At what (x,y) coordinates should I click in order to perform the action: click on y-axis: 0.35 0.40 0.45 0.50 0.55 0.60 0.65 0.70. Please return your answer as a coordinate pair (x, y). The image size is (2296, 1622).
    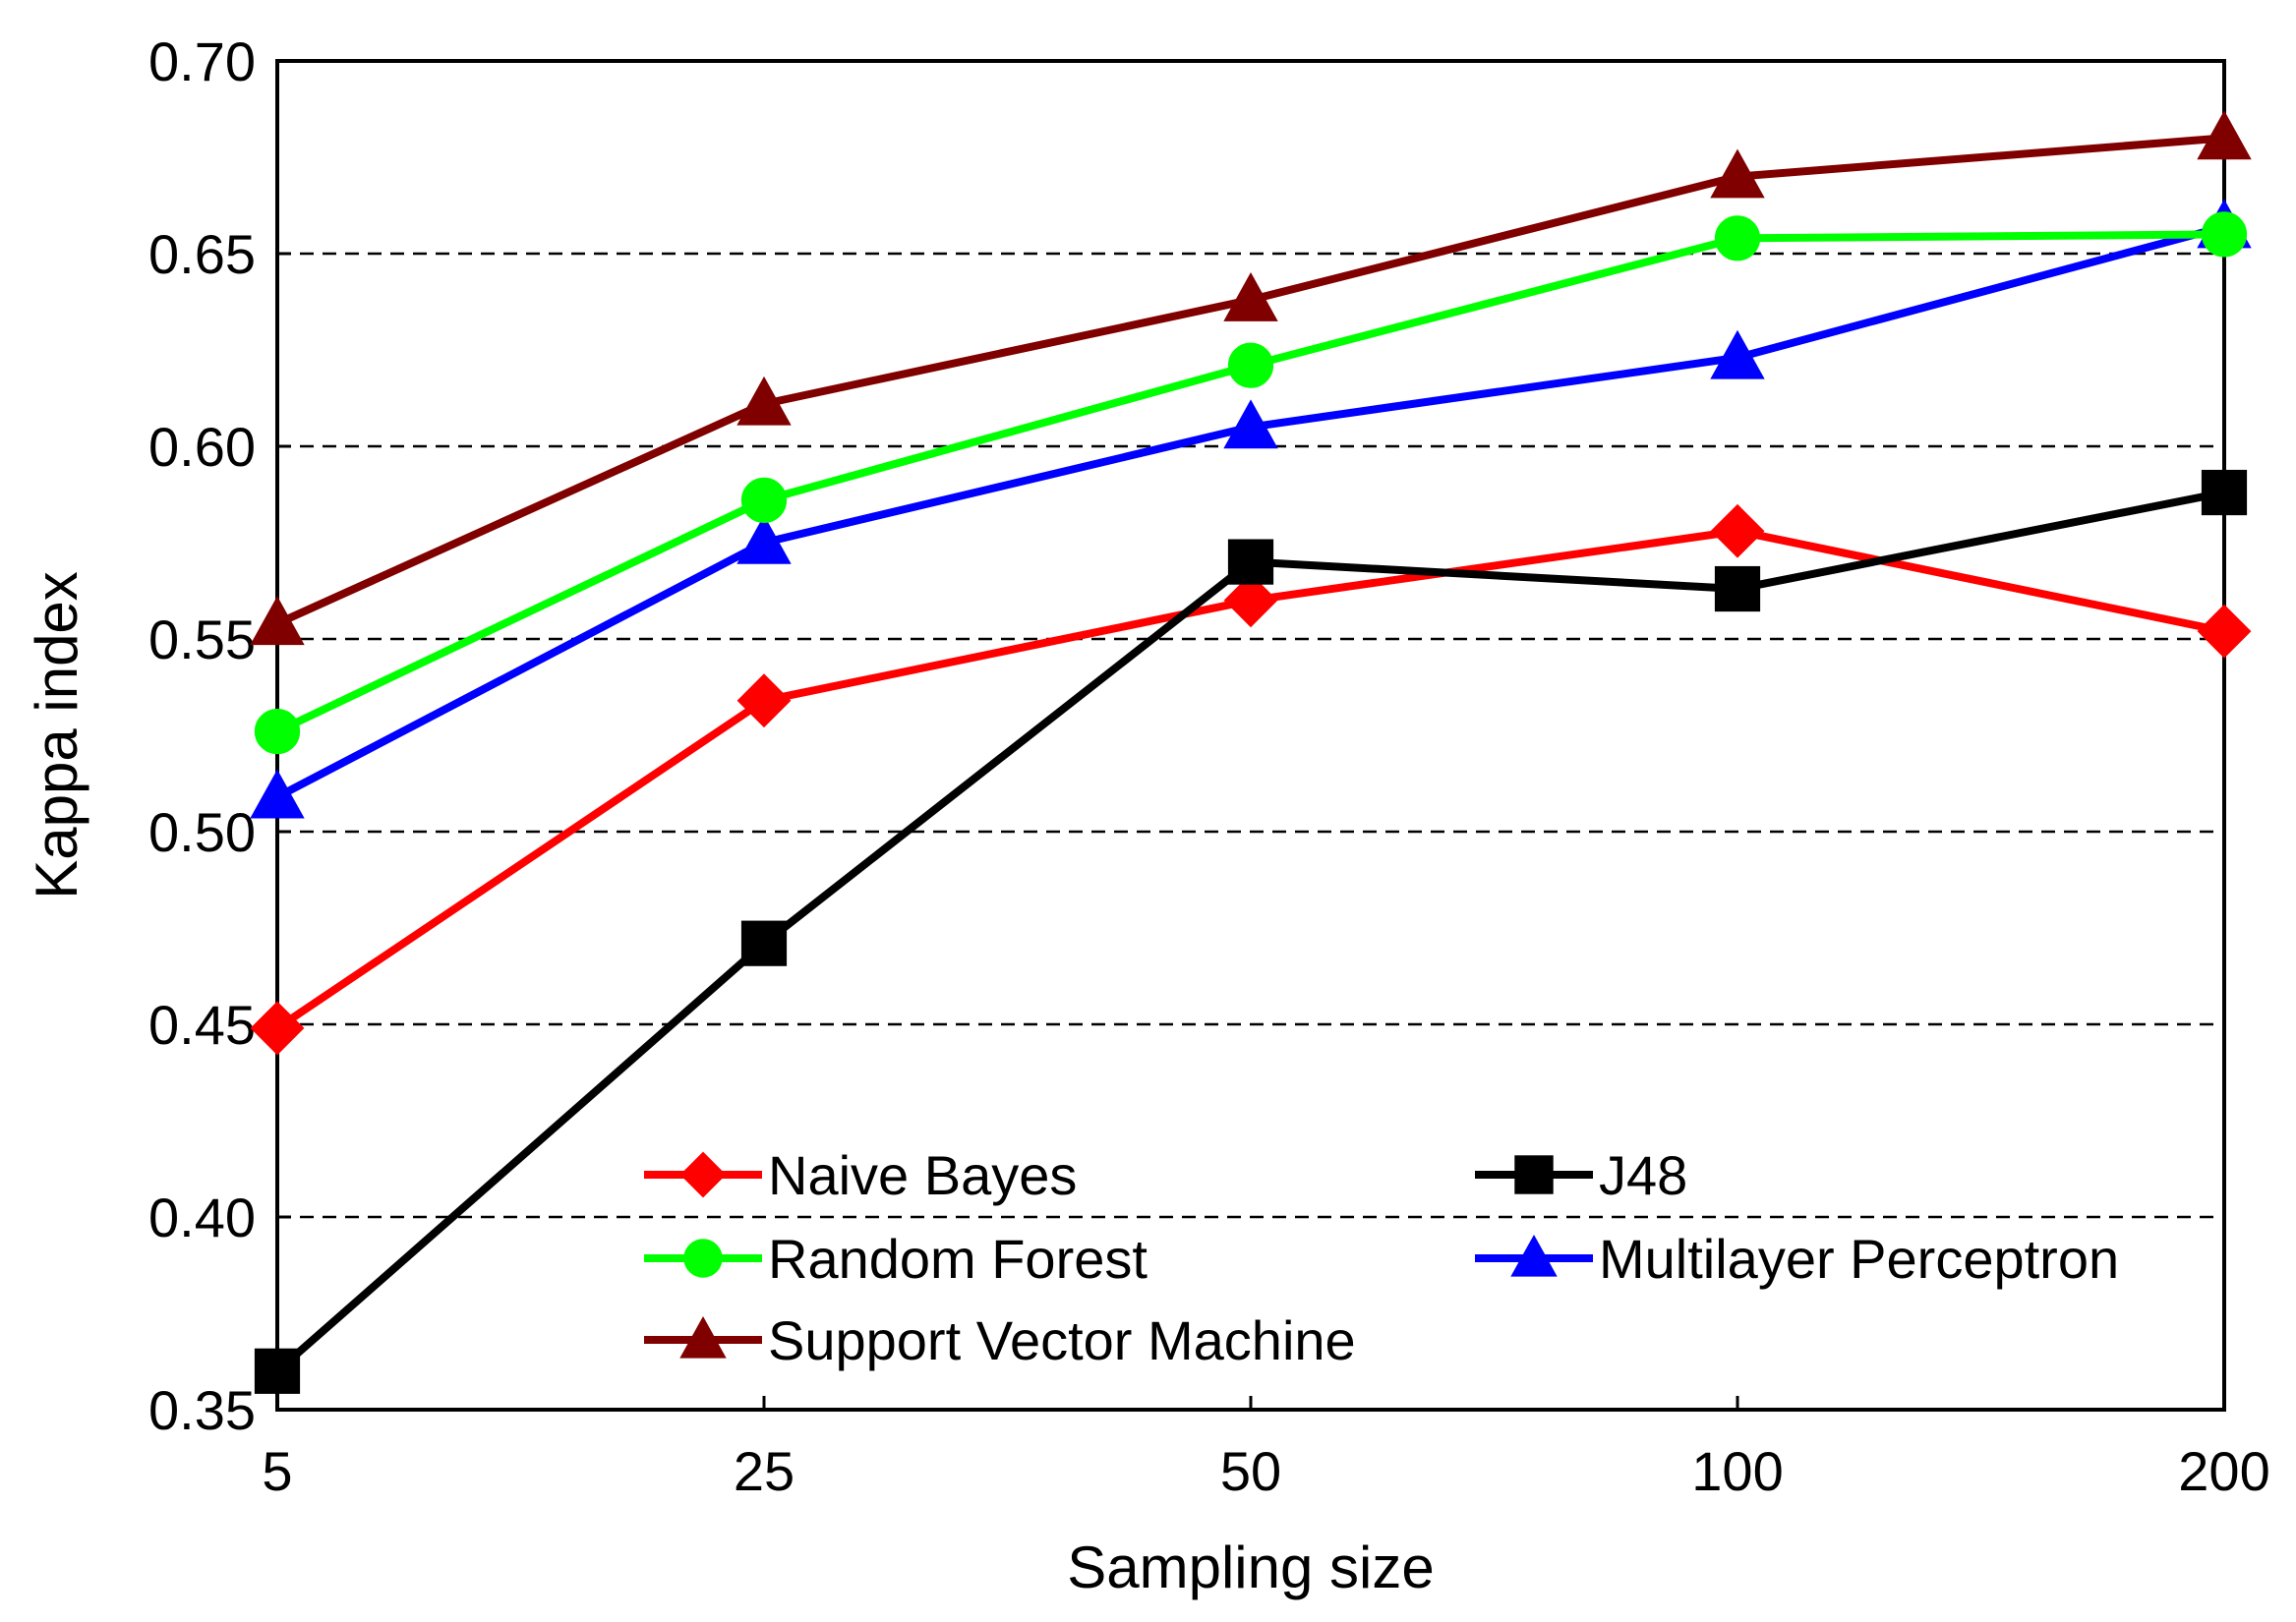
    Looking at the image, I should click on (219, 735).